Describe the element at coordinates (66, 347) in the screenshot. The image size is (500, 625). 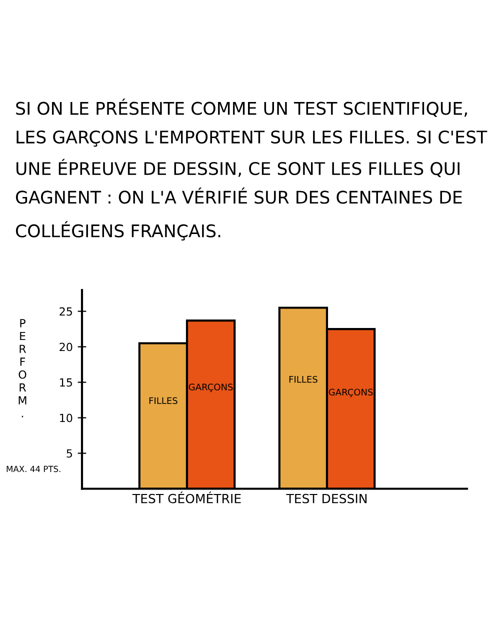
I see `y-tick-label: 20` at that location.